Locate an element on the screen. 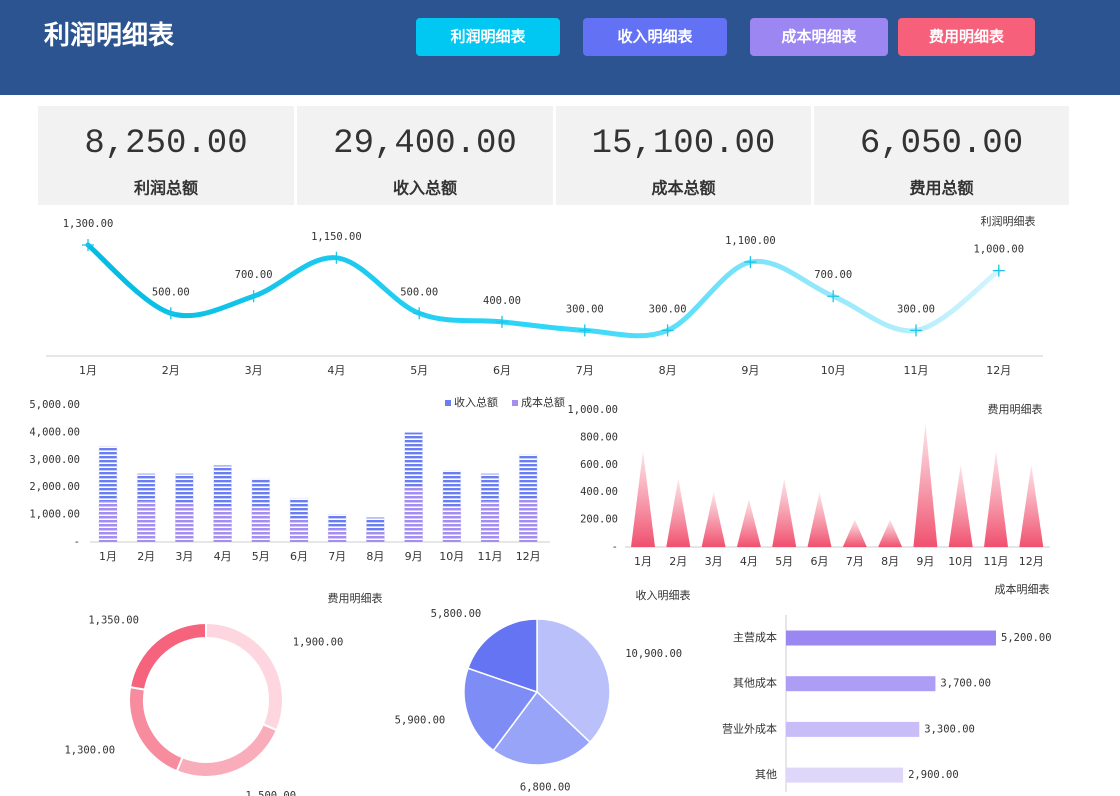 The height and width of the screenshot is (796, 1120). data-label: 5,900.00 is located at coordinates (420, 720).